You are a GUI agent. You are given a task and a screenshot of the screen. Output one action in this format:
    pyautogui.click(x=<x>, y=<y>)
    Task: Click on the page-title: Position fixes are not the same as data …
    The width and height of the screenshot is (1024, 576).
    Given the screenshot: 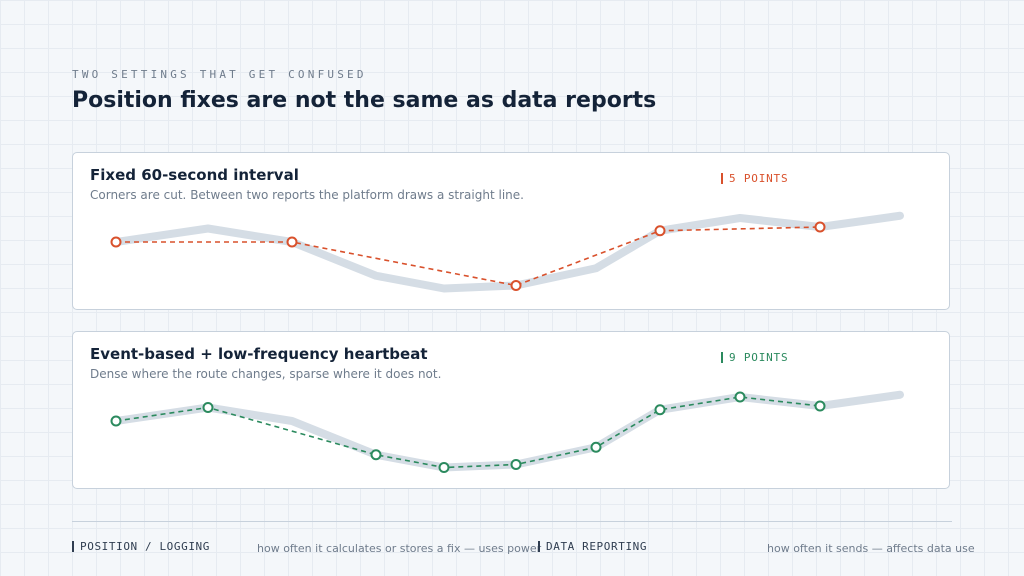 What is the action you would take?
    pyautogui.click(x=364, y=100)
    